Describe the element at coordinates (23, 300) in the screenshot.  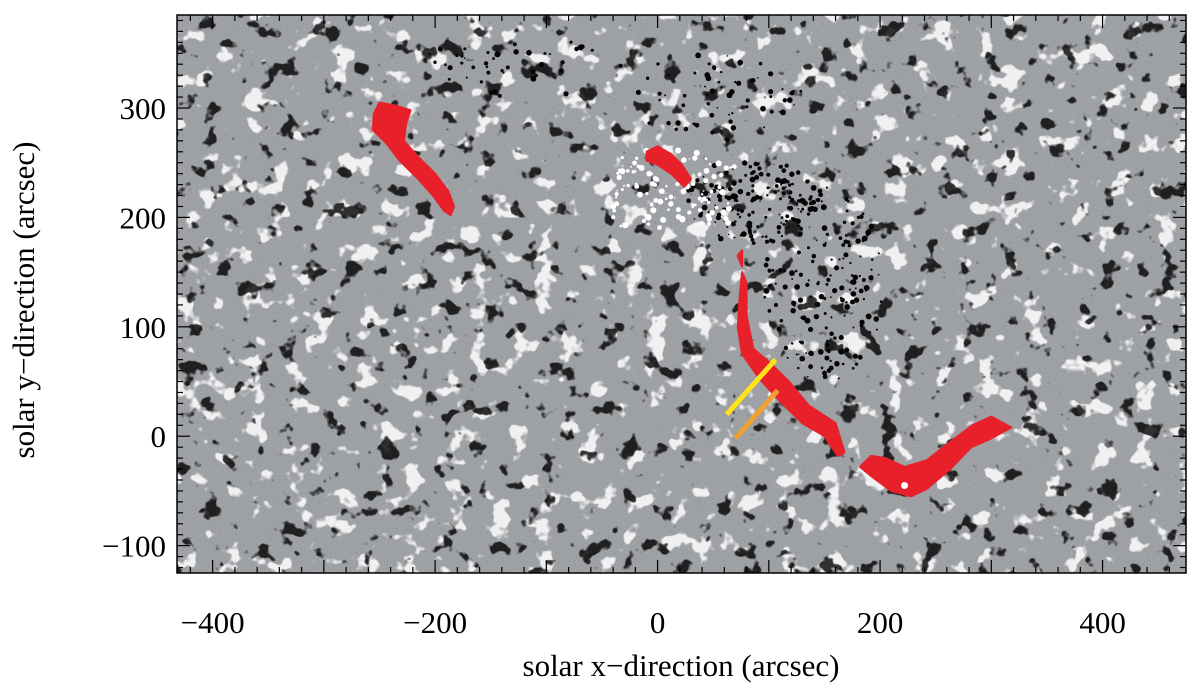
I see `y-axis-title: solar y−direction (arcsec)` at that location.